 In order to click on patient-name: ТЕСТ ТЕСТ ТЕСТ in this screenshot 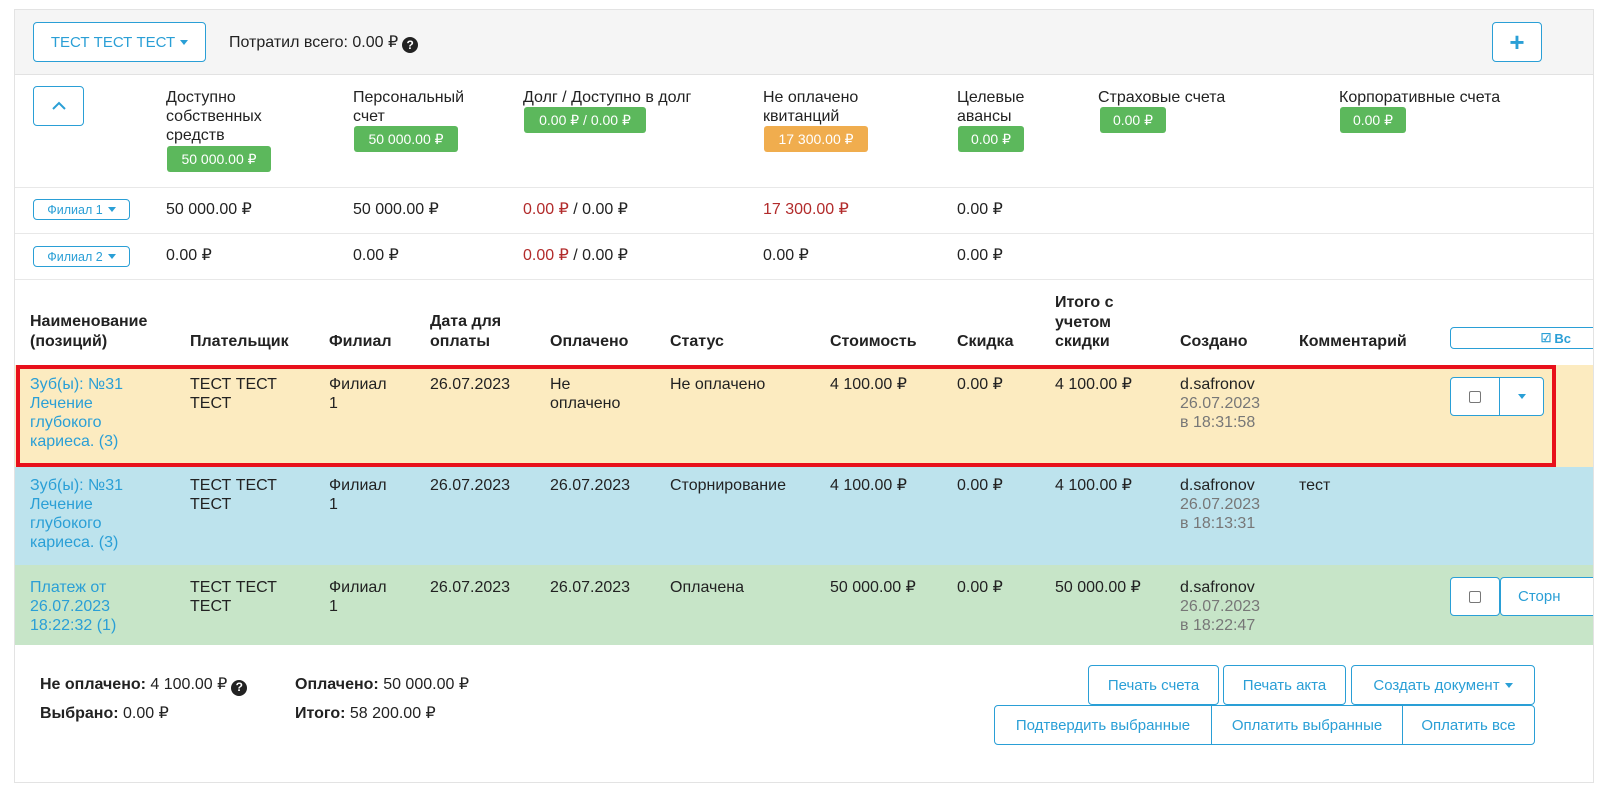, I will do `click(113, 42)`.